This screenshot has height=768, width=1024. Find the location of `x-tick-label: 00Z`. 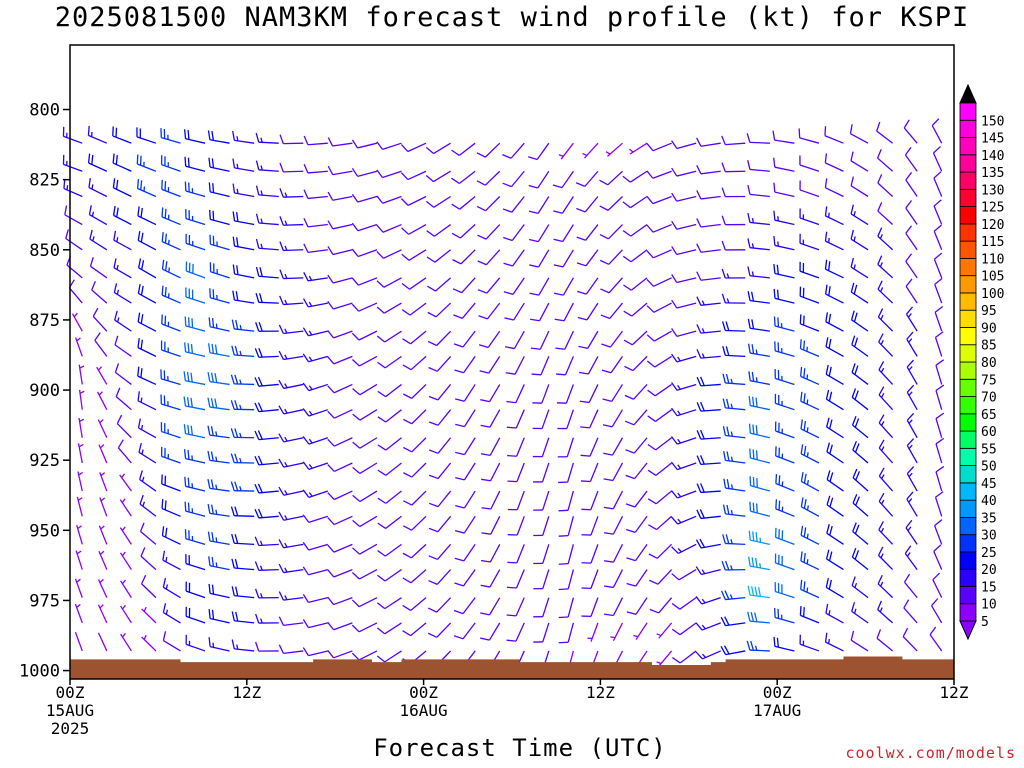

x-tick-label: 00Z is located at coordinates (777, 692).